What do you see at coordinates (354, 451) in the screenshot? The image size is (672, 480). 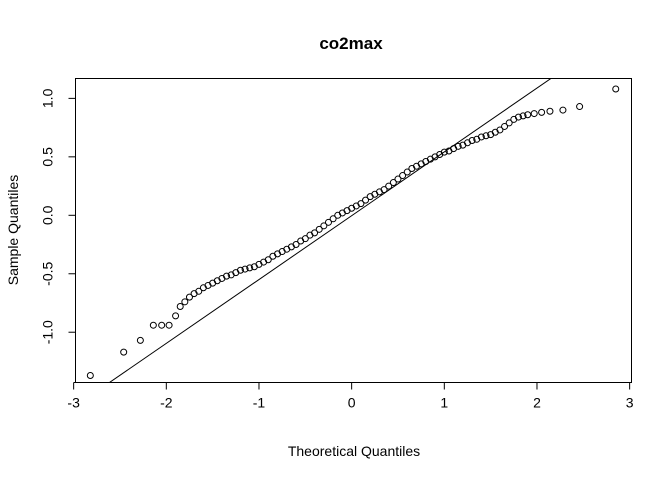 I see `x-axis-label: Theoretical Quantiles` at bounding box center [354, 451].